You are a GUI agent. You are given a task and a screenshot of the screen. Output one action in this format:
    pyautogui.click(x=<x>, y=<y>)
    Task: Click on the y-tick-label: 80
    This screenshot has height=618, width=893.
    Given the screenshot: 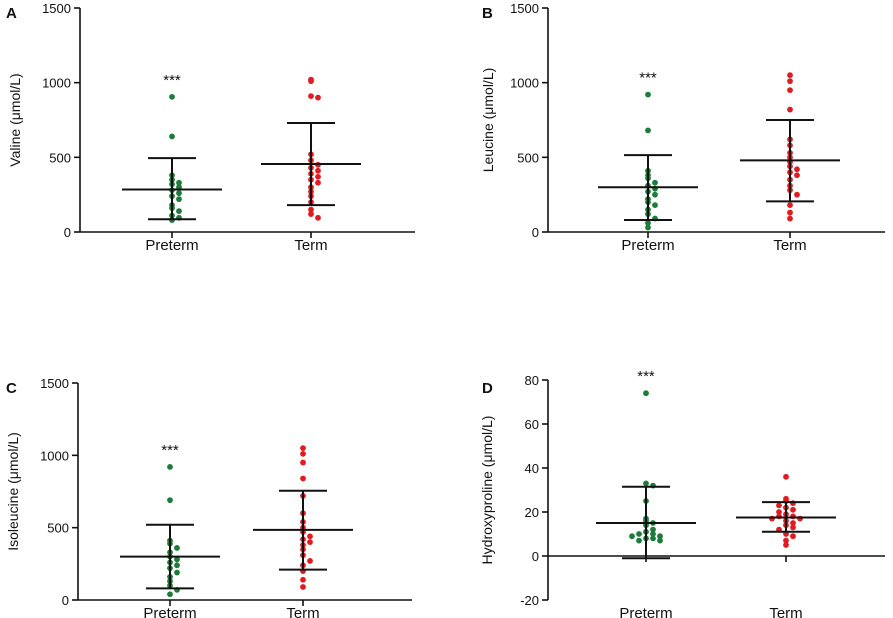 What is the action you would take?
    pyautogui.click(x=532, y=380)
    